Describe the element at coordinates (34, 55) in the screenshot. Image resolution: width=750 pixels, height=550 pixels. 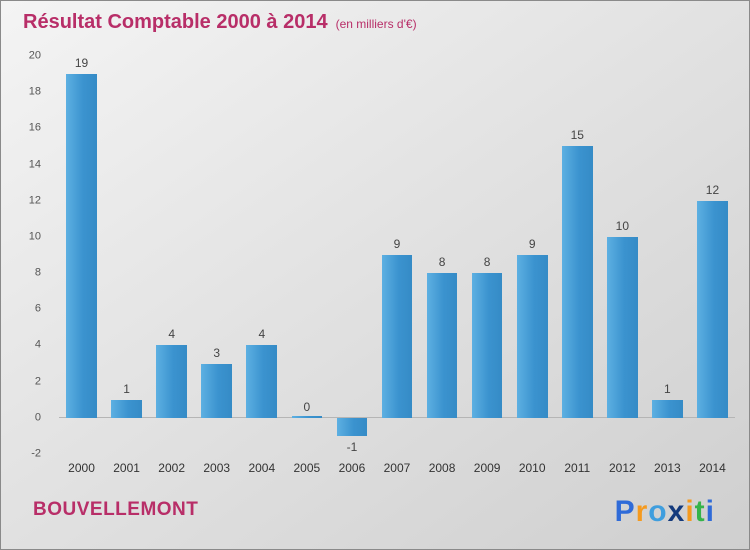
I see `y-tick-label: 20` at that location.